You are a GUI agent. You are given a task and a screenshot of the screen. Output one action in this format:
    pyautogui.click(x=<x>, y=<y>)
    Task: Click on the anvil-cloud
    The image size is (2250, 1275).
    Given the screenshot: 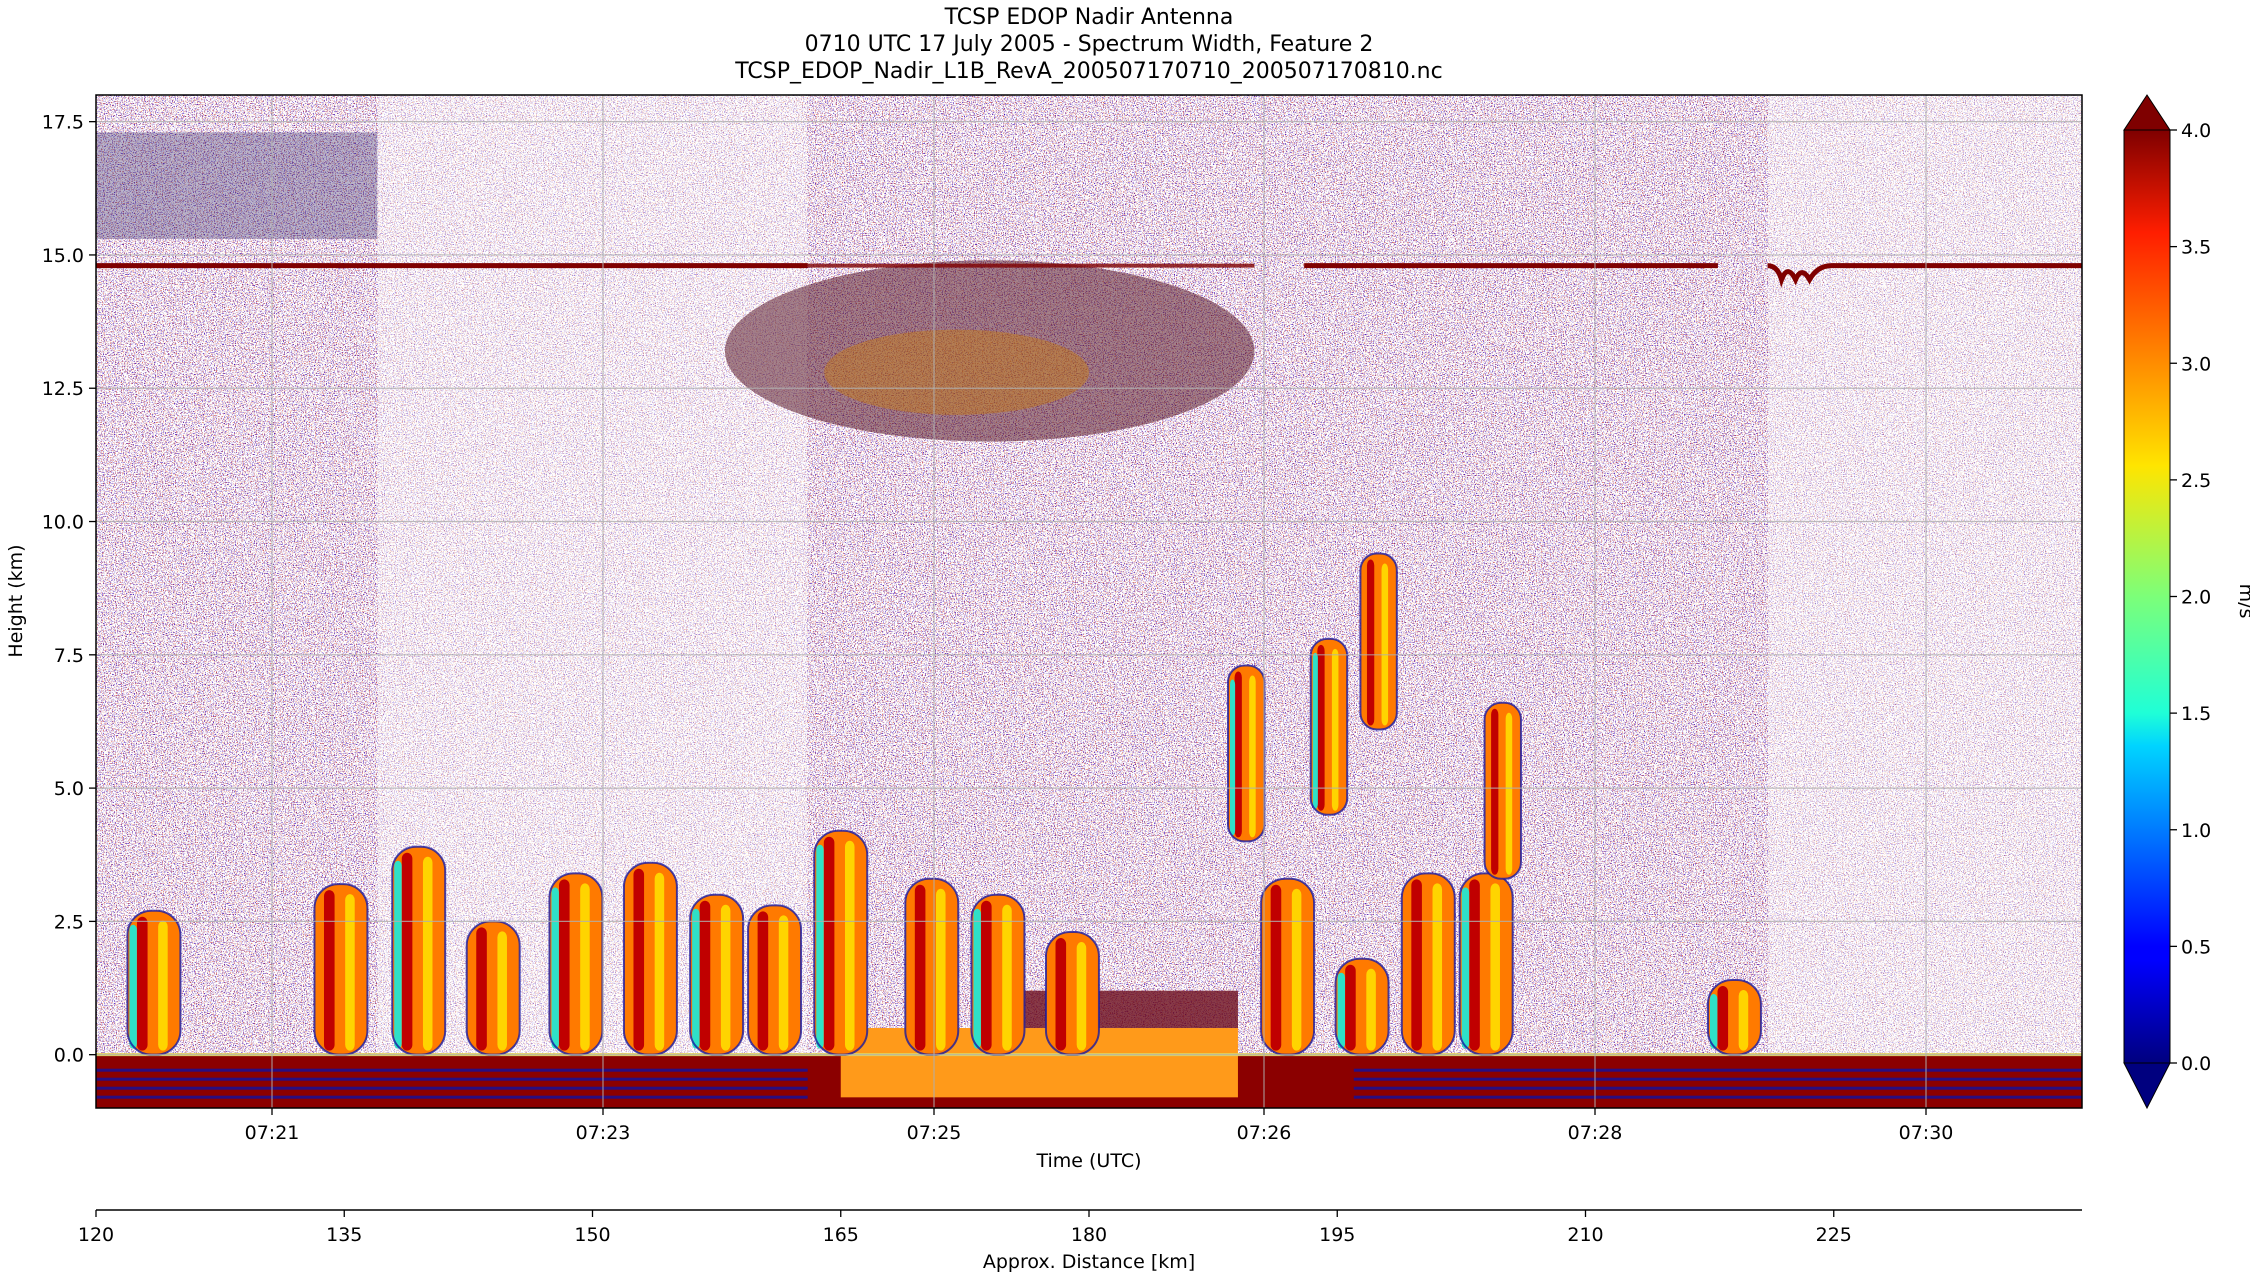 What is the action you would take?
    pyautogui.click(x=989, y=351)
    